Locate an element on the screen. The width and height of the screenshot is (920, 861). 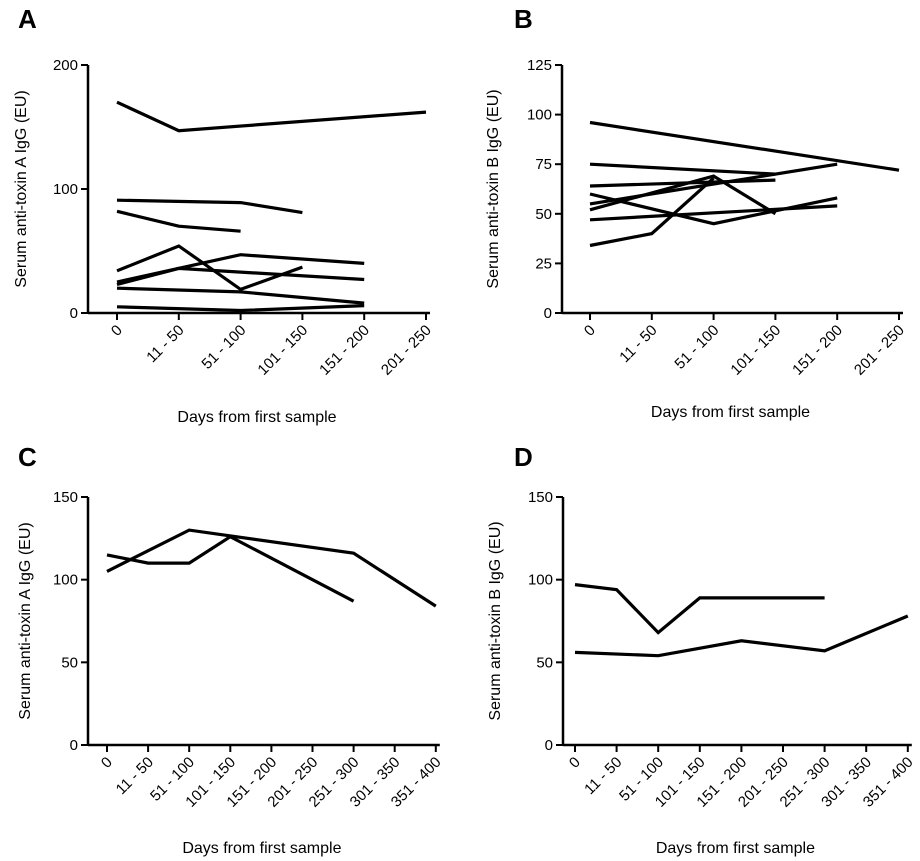
panel-letter: B is located at coordinates (523, 19).